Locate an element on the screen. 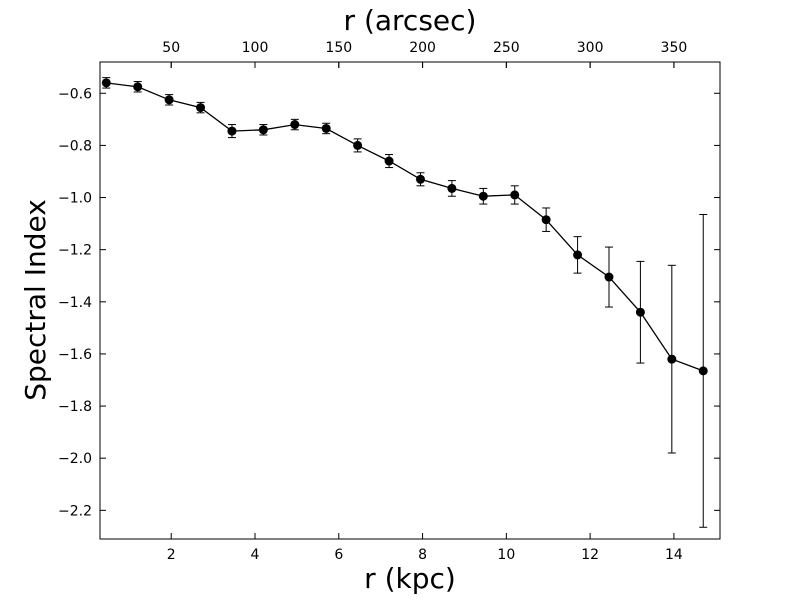 This screenshot has height=600, width=800. x2-tick-label: 100 is located at coordinates (255, 48).